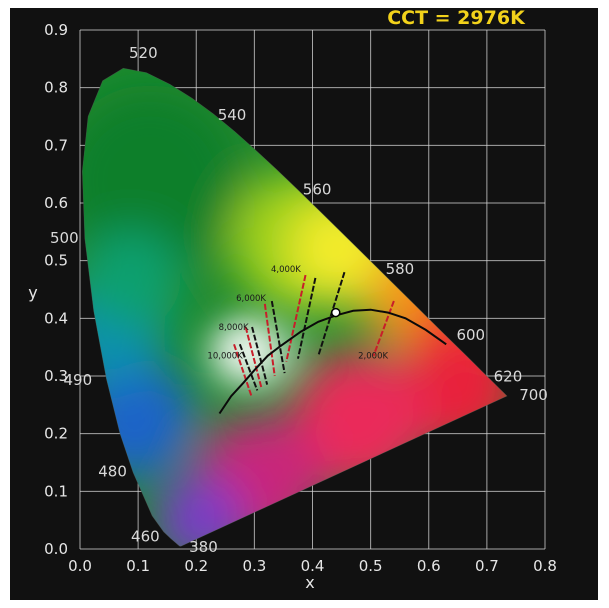 Image resolution: width=609 pixels, height=608 pixels. I want to click on isotherm-labels: 10,000K 8,000K 6,000K 4,000K 2,000K, so click(297, 313).